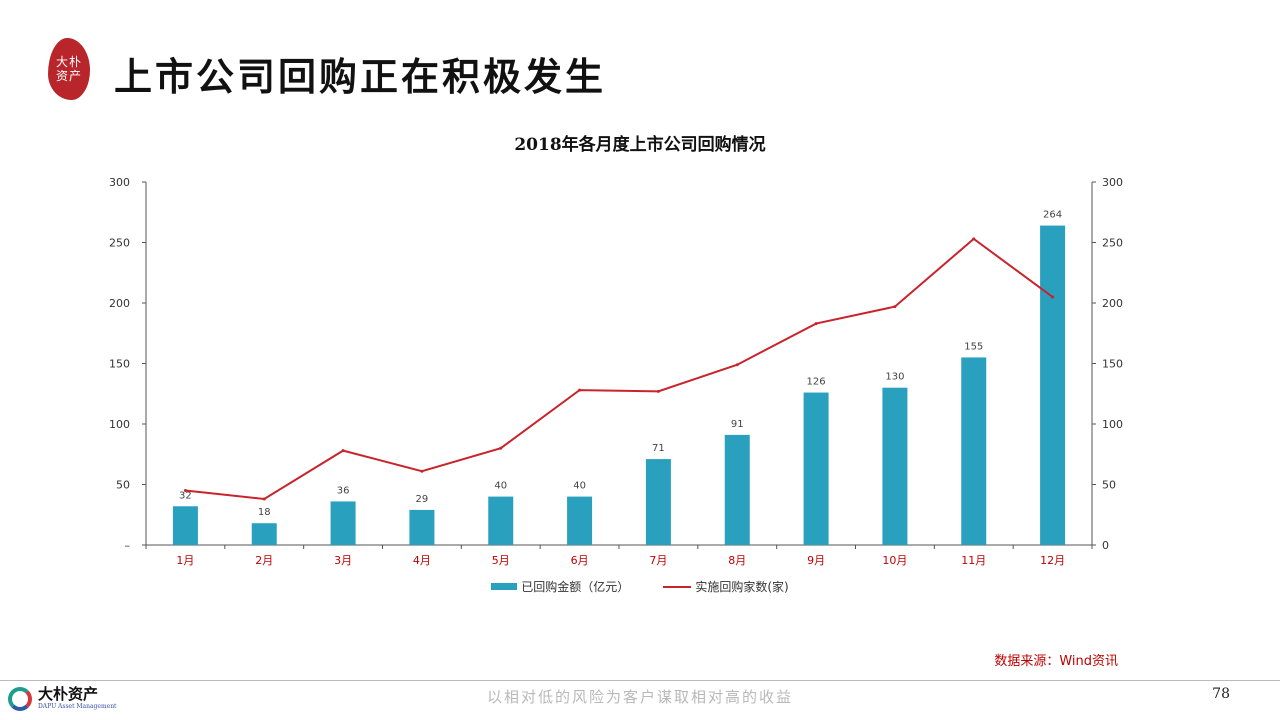  What do you see at coordinates (1056, 661) in the screenshot?
I see `data-source: 数据来源：Wind资讯` at bounding box center [1056, 661].